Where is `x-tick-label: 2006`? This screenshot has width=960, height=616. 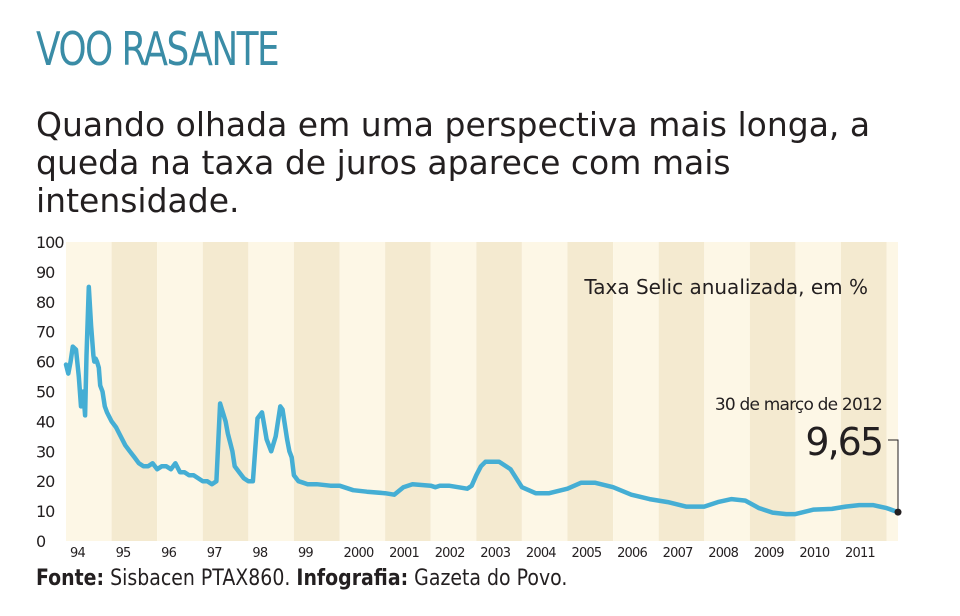
x-tick-label: 2006 is located at coordinates (632, 553).